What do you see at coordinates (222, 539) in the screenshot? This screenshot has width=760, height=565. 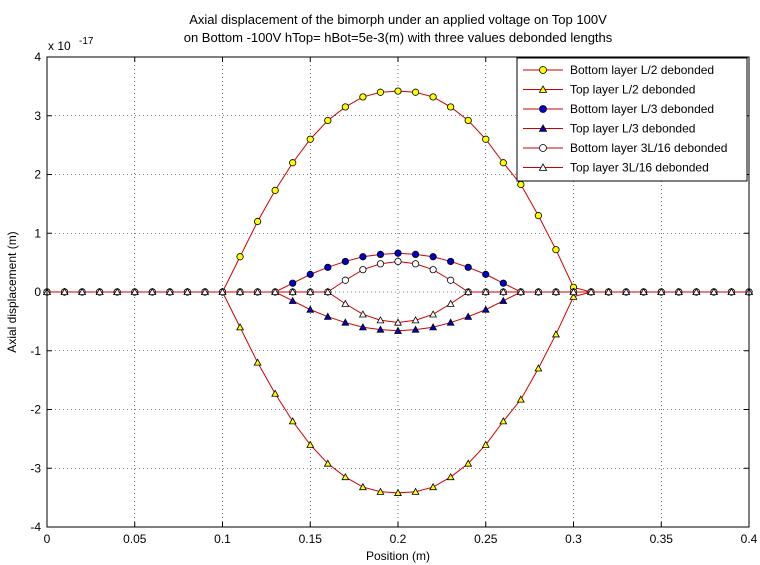 I see `x-tick-label: 0.1` at bounding box center [222, 539].